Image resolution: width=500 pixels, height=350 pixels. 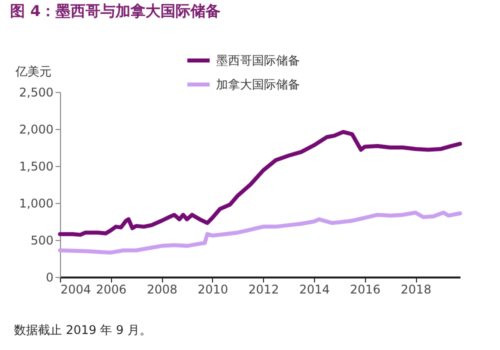 I want to click on y-tick-label: 2,500, so click(x=36, y=93).